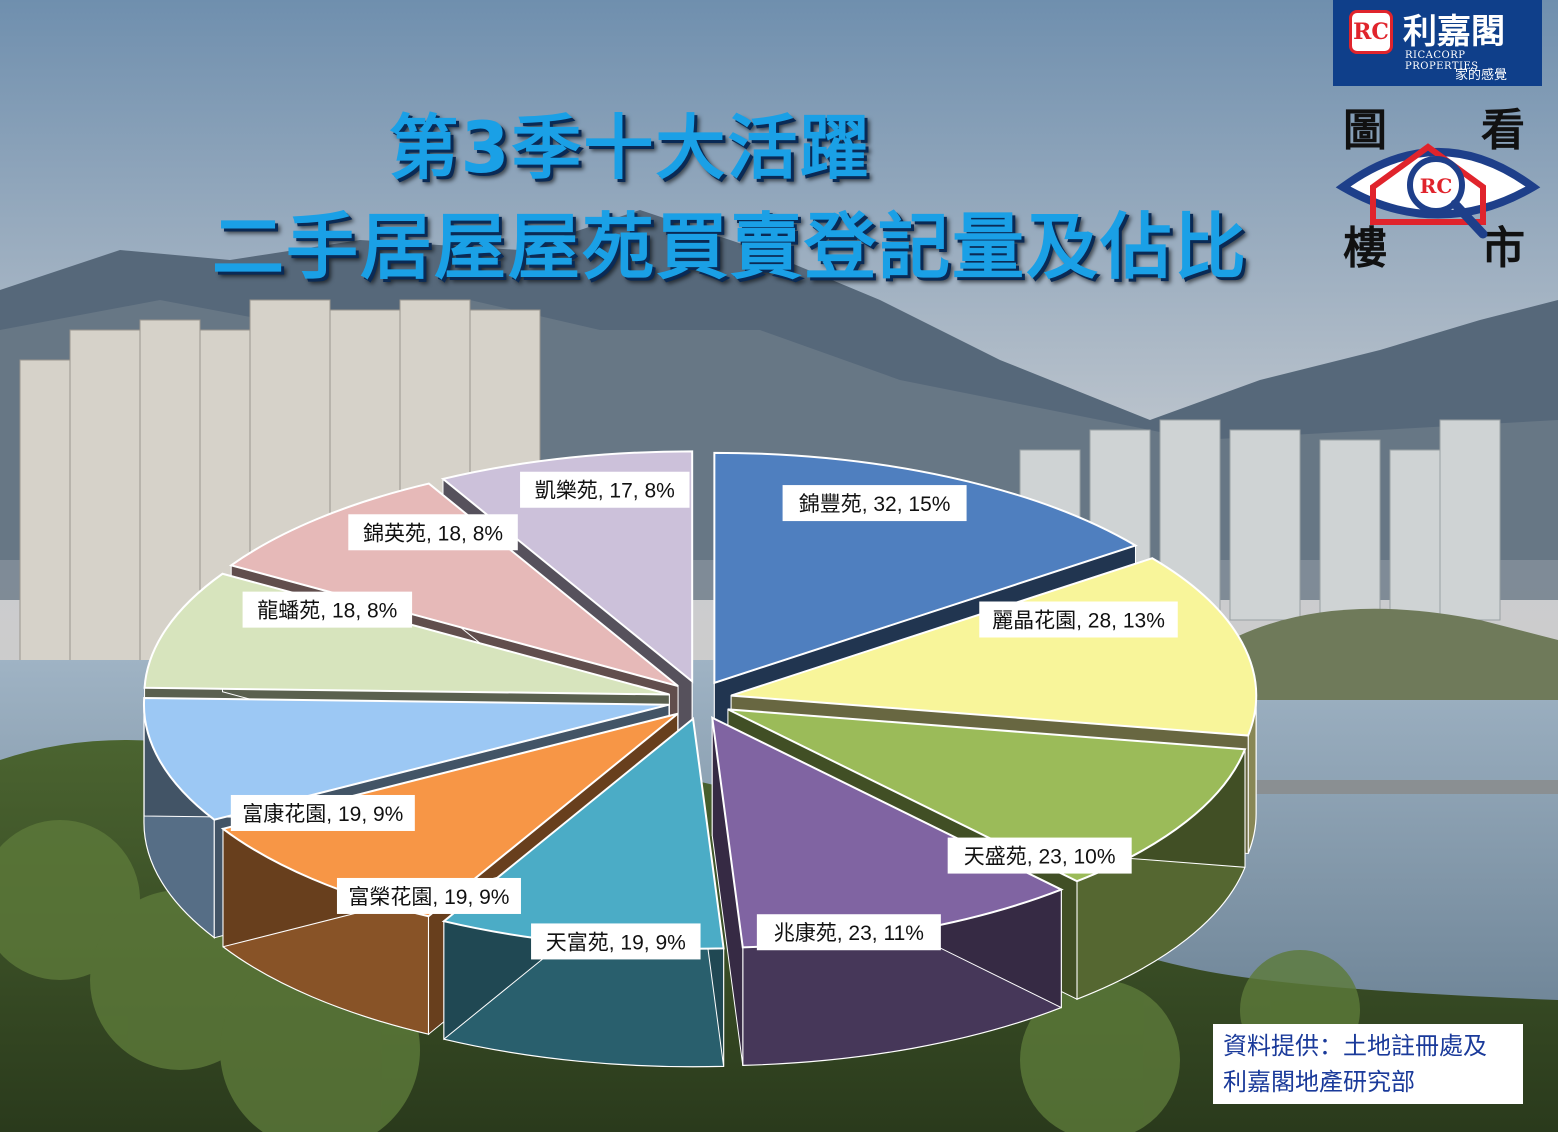  Describe the element at coordinates (630, 148) in the screenshot. I see `title-line-1: 第3季十大活躍` at that location.